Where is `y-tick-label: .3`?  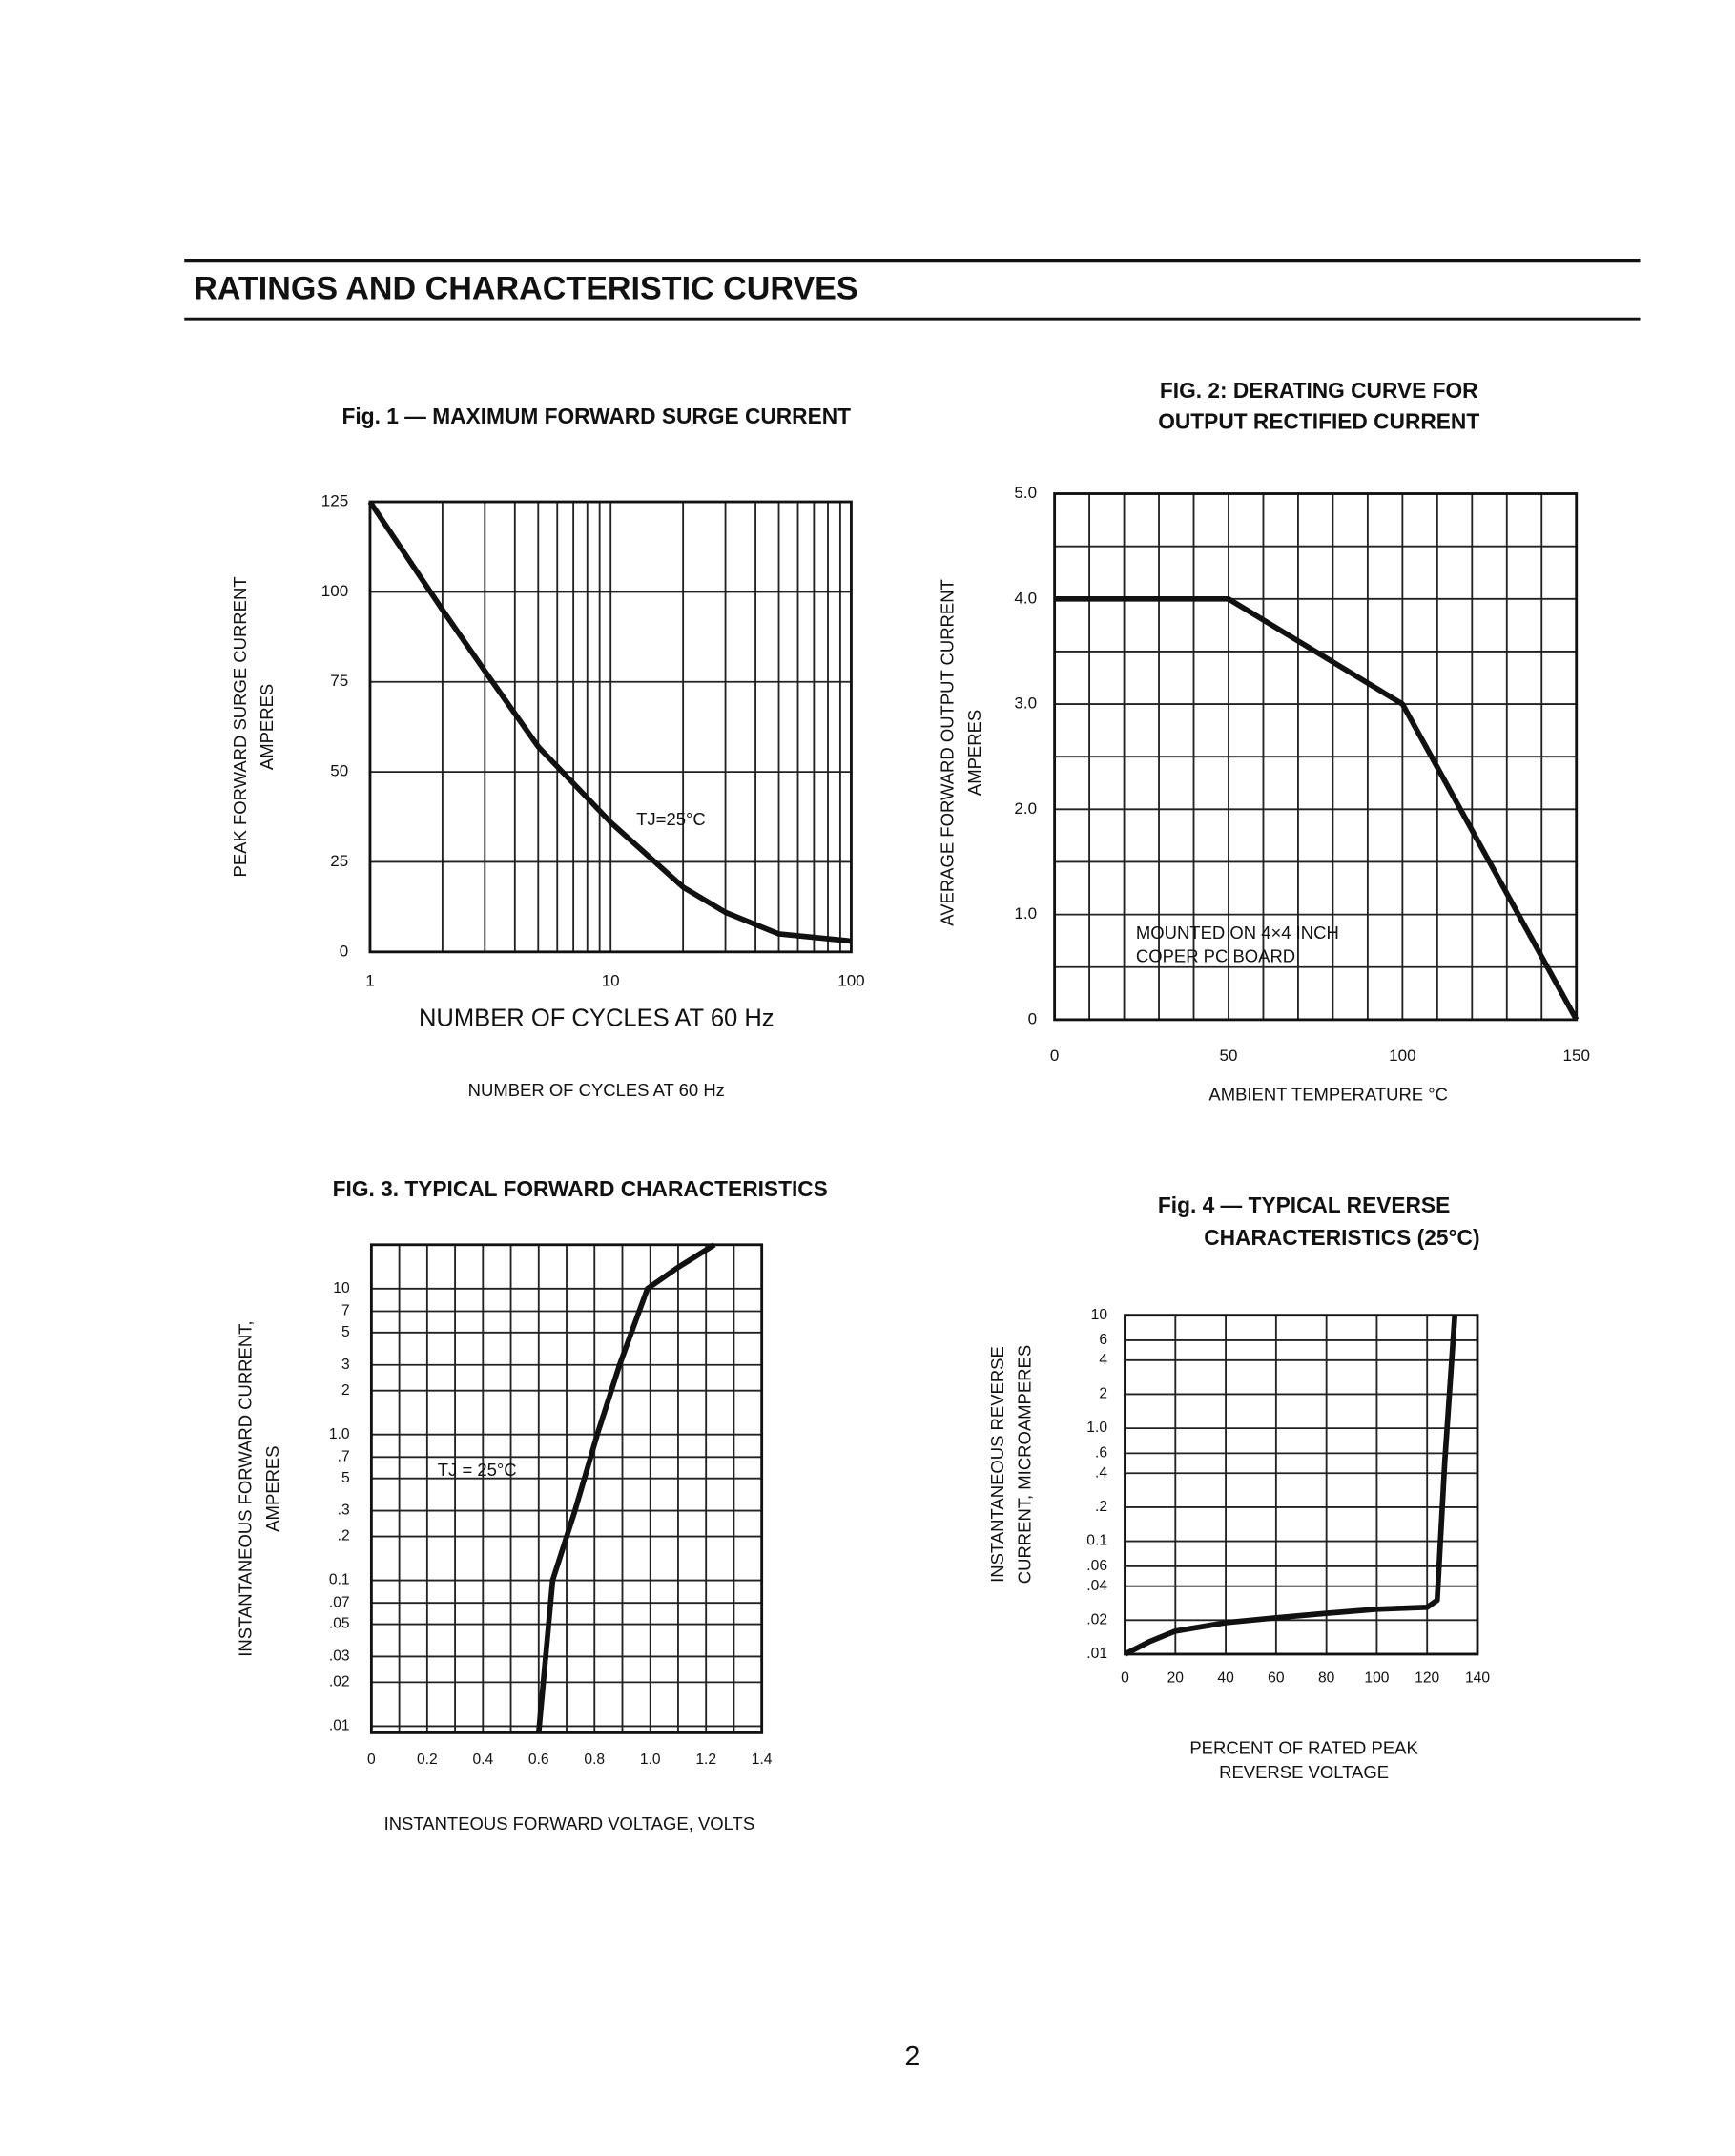
y-tick-label: .3 is located at coordinates (344, 1511).